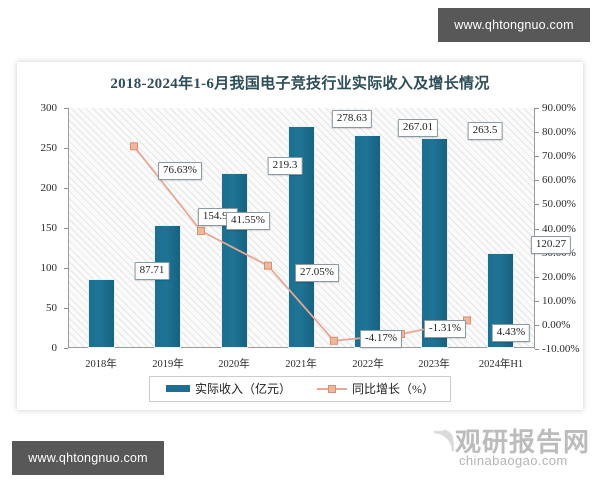 The height and width of the screenshot is (480, 600). I want to click on value-label-revenue-2018: 87.71, so click(152, 271).